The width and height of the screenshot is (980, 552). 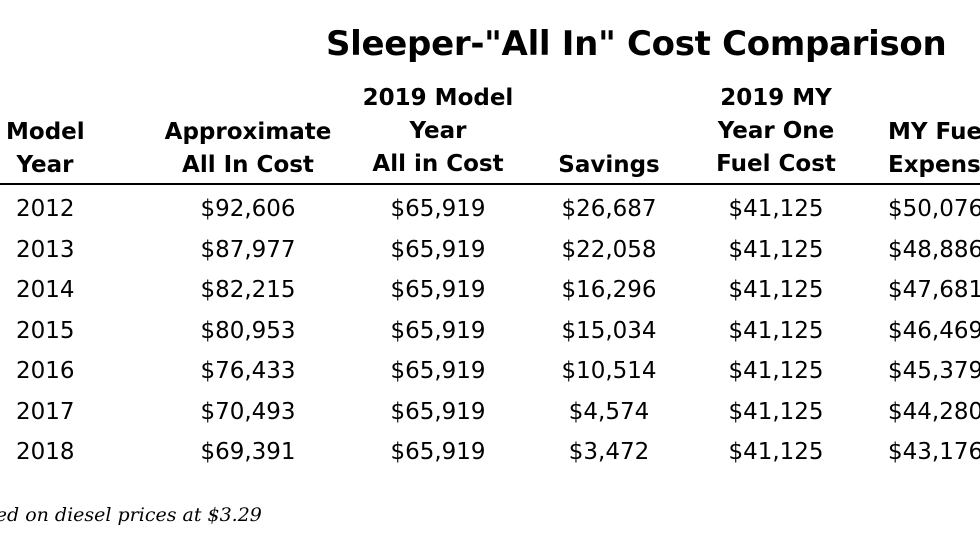 I want to click on cell-savings: $3,472, so click(x=609, y=452).